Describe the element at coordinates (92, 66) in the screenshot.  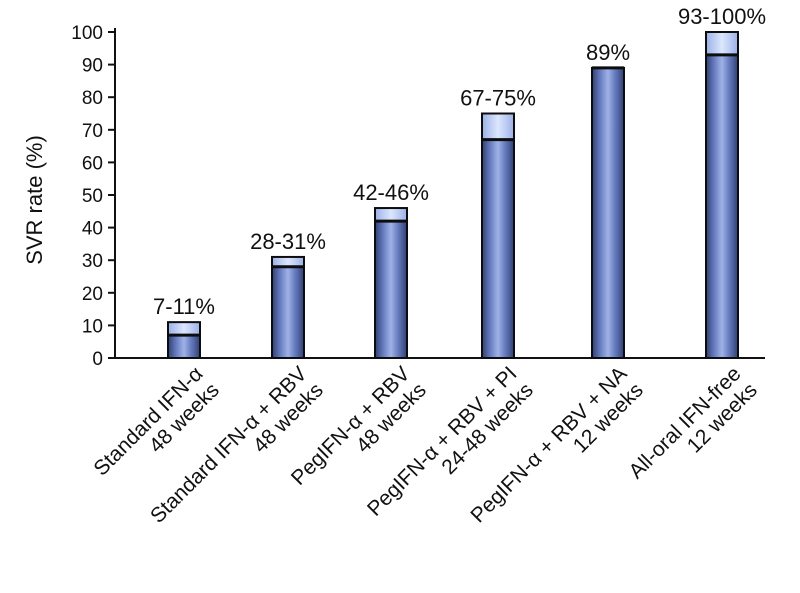
I see `y-tick-label-90: 90` at that location.